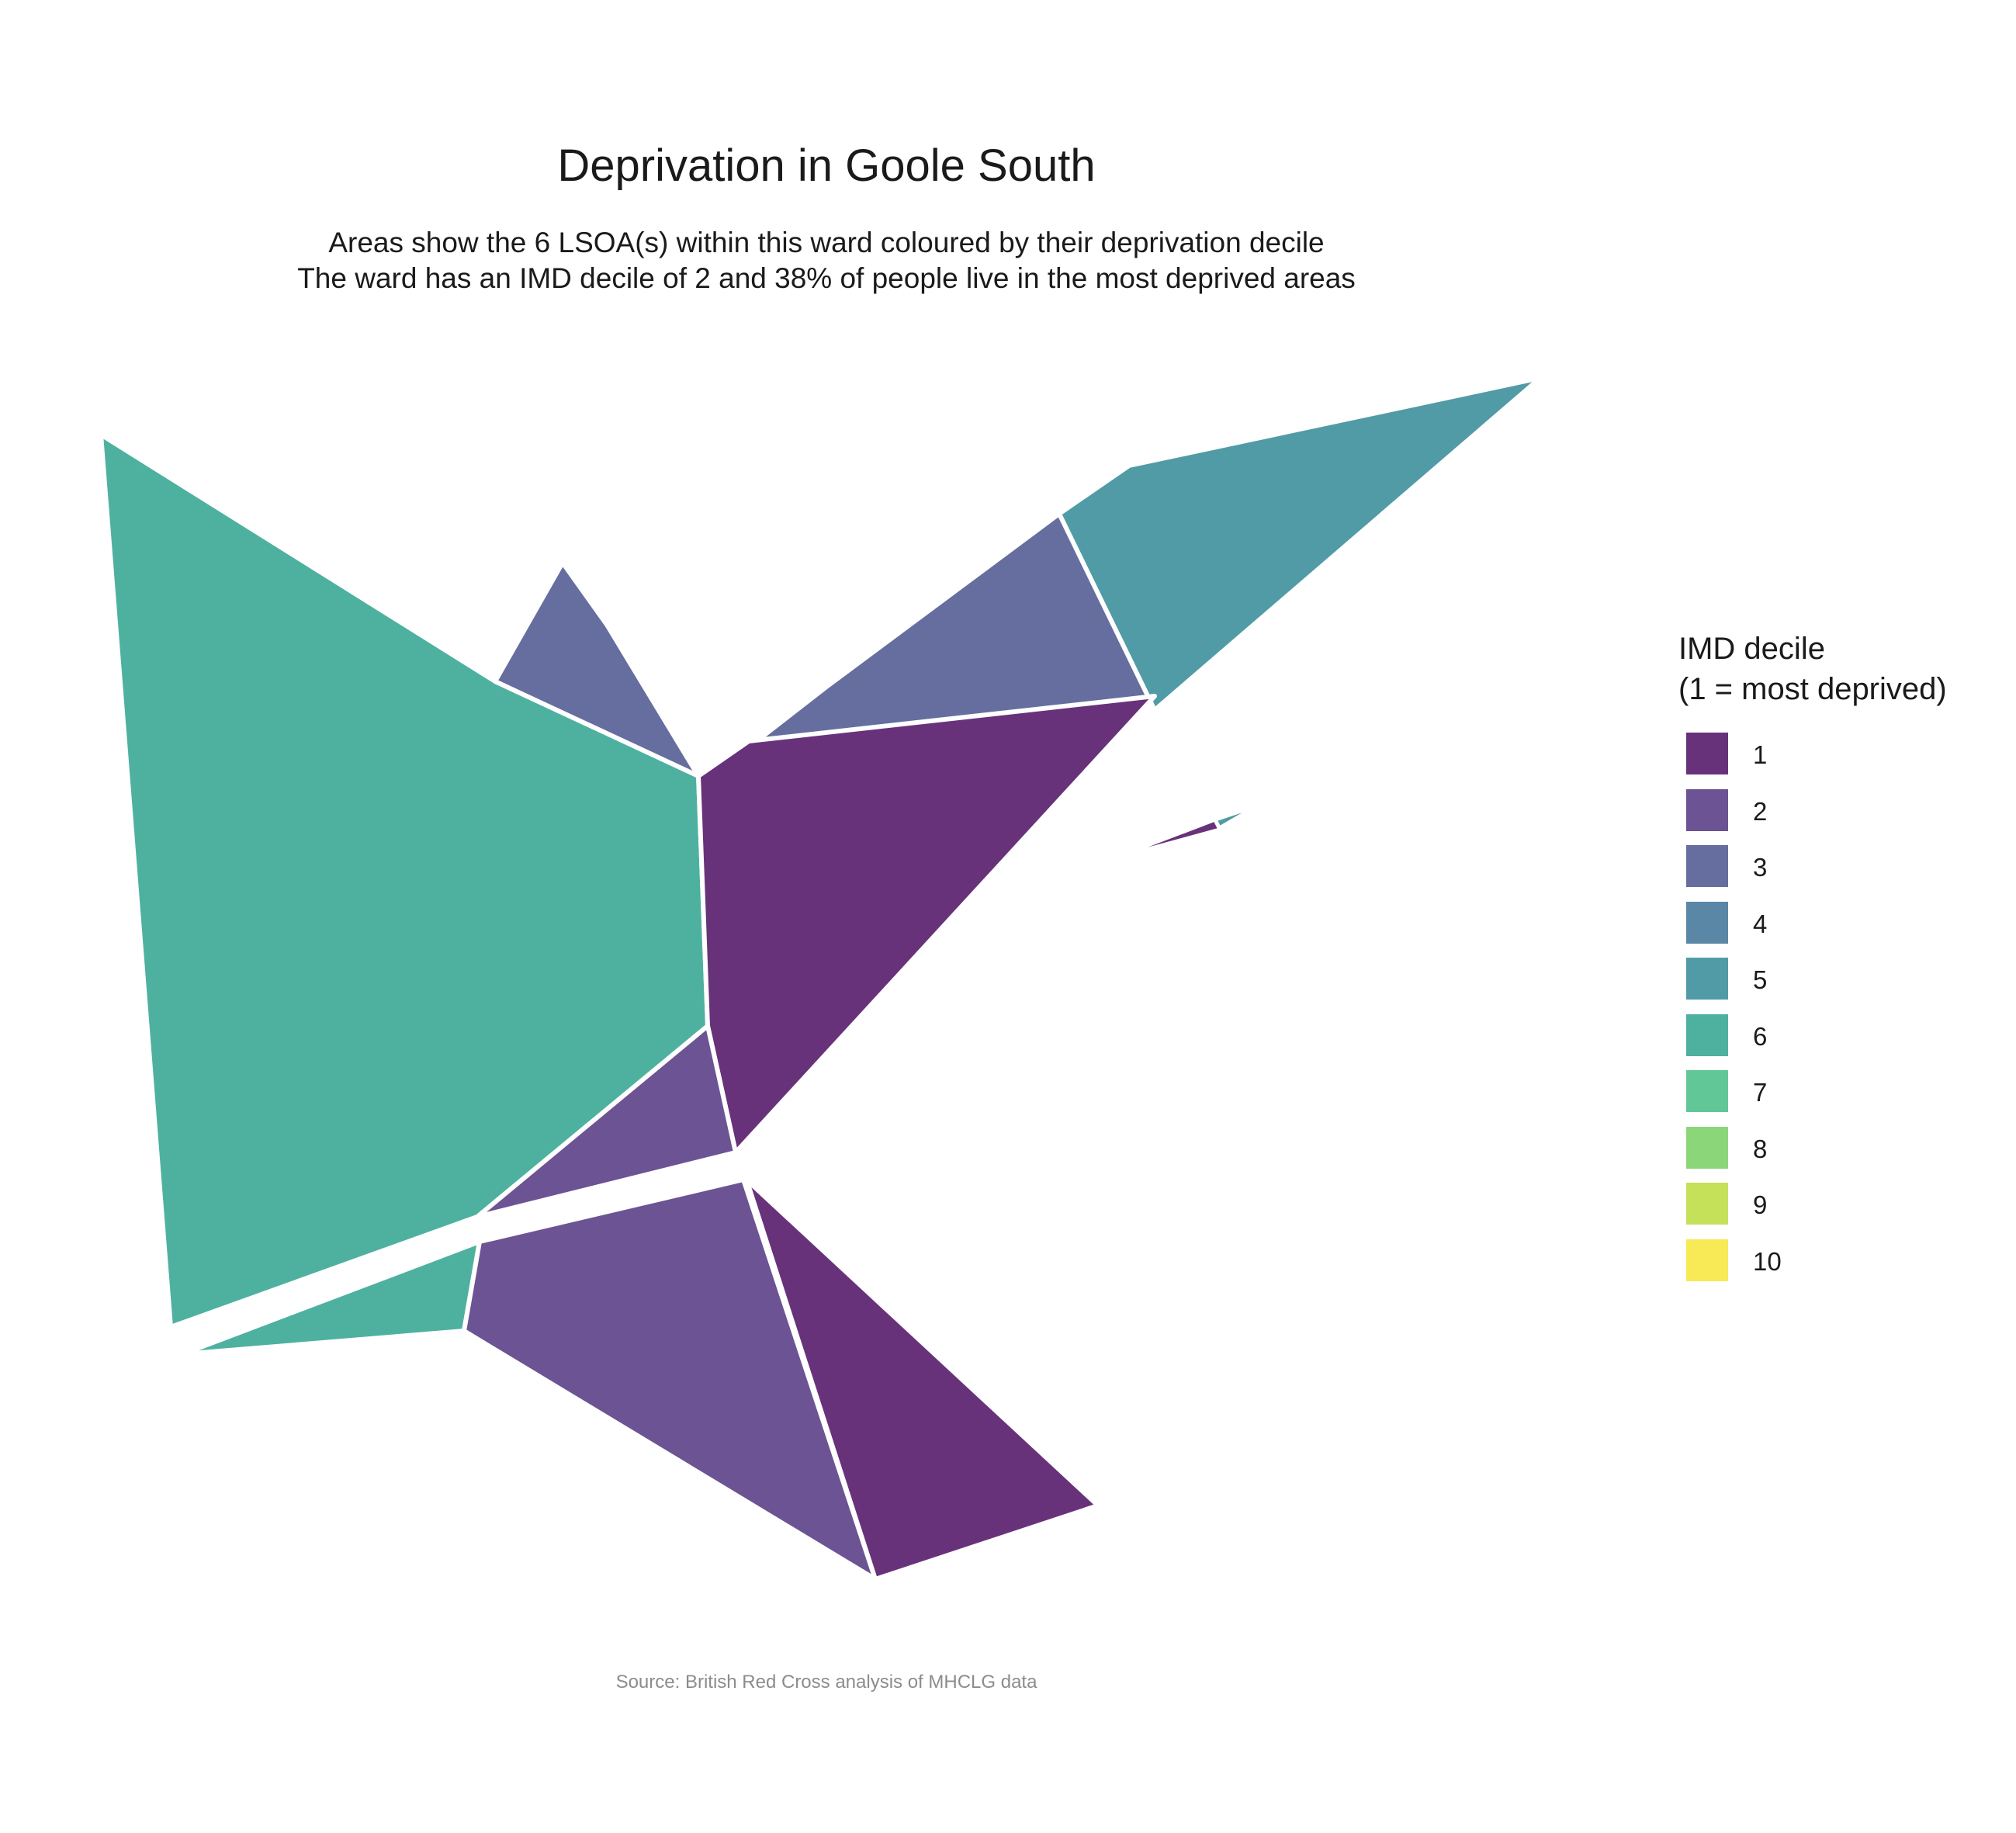 The image size is (2016, 1833). Describe the element at coordinates (927, 924) in the screenshot. I see `lsoa-central` at that location.